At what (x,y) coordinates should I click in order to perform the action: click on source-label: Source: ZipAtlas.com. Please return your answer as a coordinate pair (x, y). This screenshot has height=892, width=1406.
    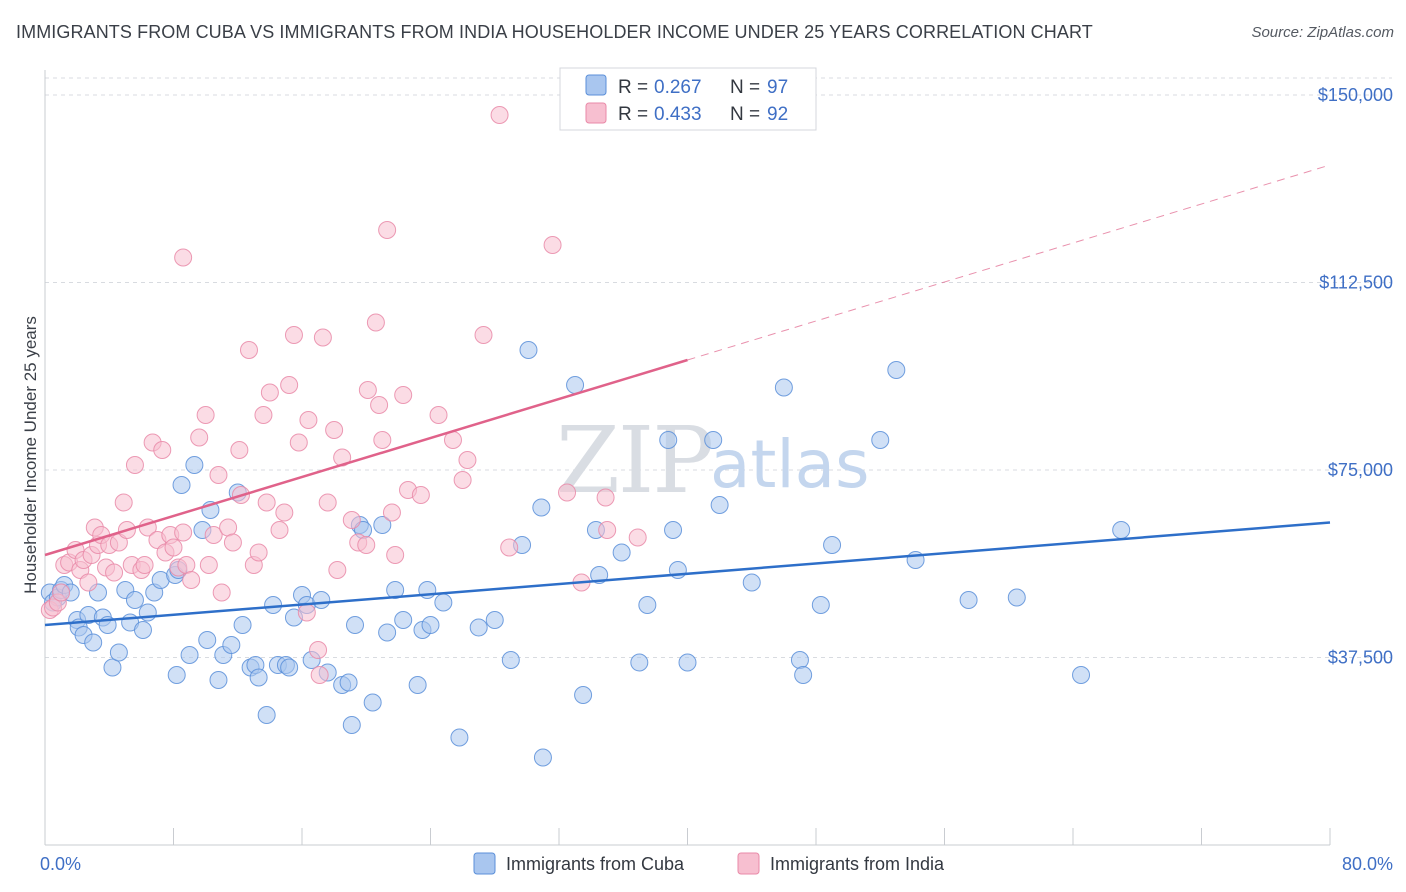
    Looking at the image, I should click on (1322, 32).